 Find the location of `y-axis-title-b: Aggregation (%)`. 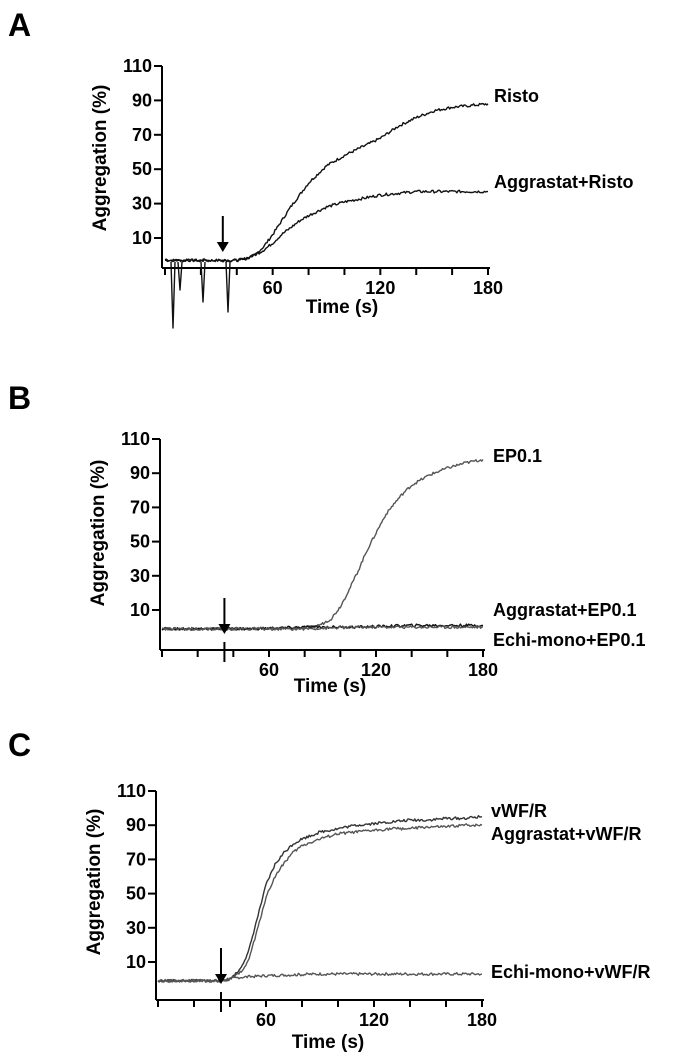

y-axis-title-b: Aggregation (%) is located at coordinates (98, 533).